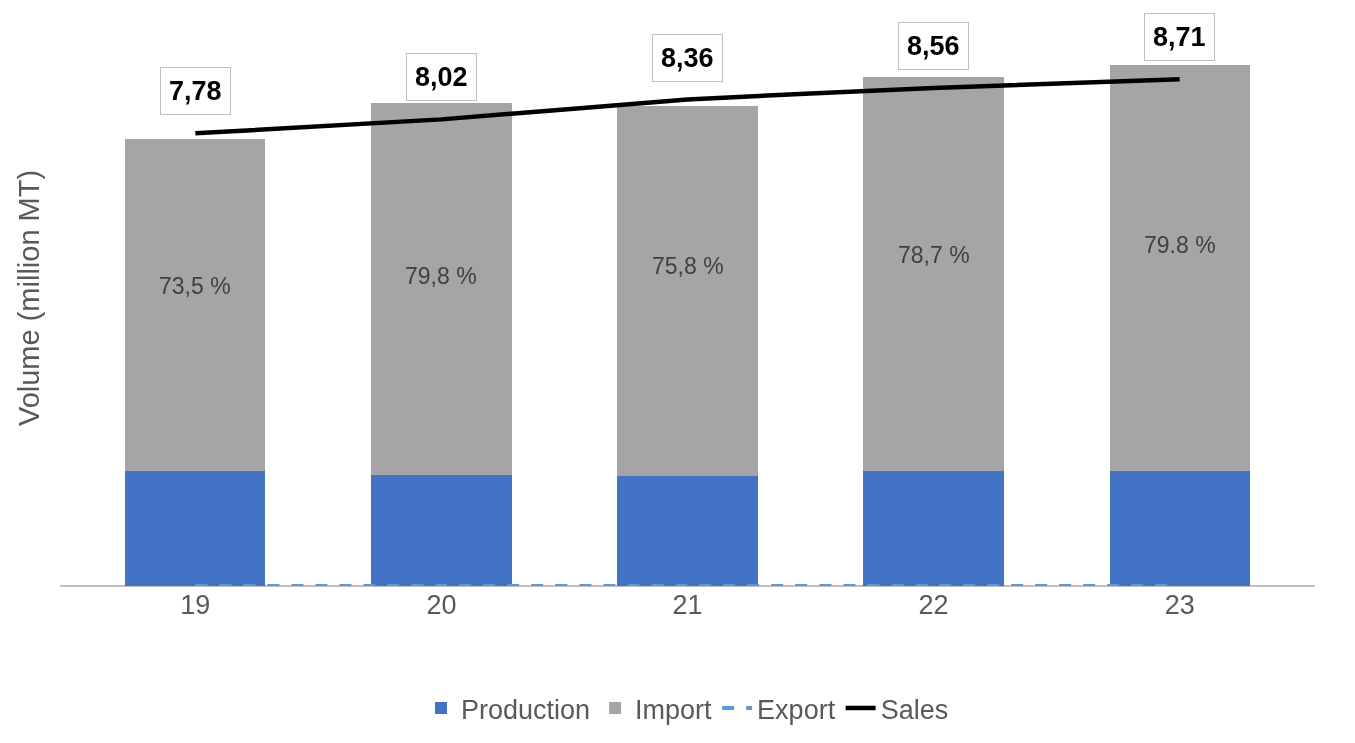 The width and height of the screenshot is (1355, 743). What do you see at coordinates (29, 298) in the screenshot?
I see `y-axis-title: Volume (million MT)` at bounding box center [29, 298].